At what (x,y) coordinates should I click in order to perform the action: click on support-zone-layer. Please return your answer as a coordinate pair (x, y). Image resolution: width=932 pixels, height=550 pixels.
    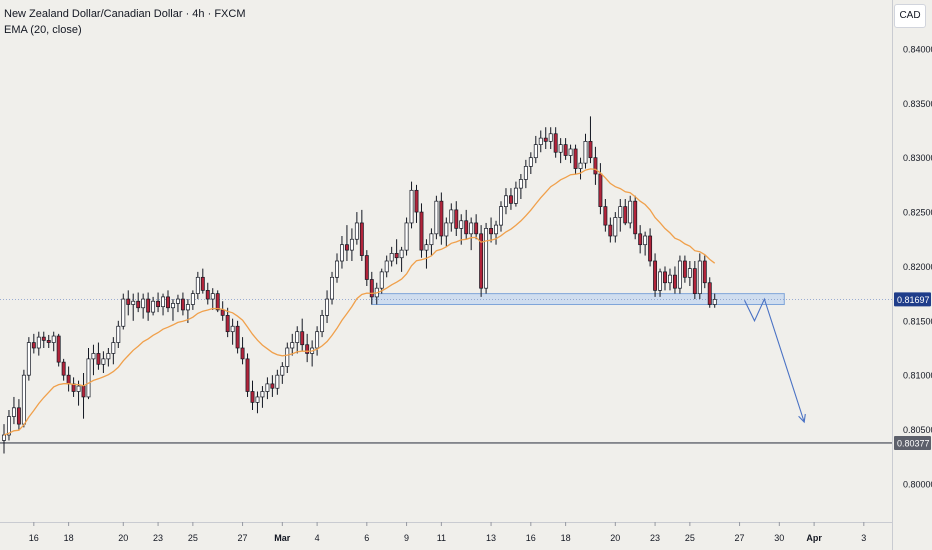
    Looking at the image, I should click on (578, 299).